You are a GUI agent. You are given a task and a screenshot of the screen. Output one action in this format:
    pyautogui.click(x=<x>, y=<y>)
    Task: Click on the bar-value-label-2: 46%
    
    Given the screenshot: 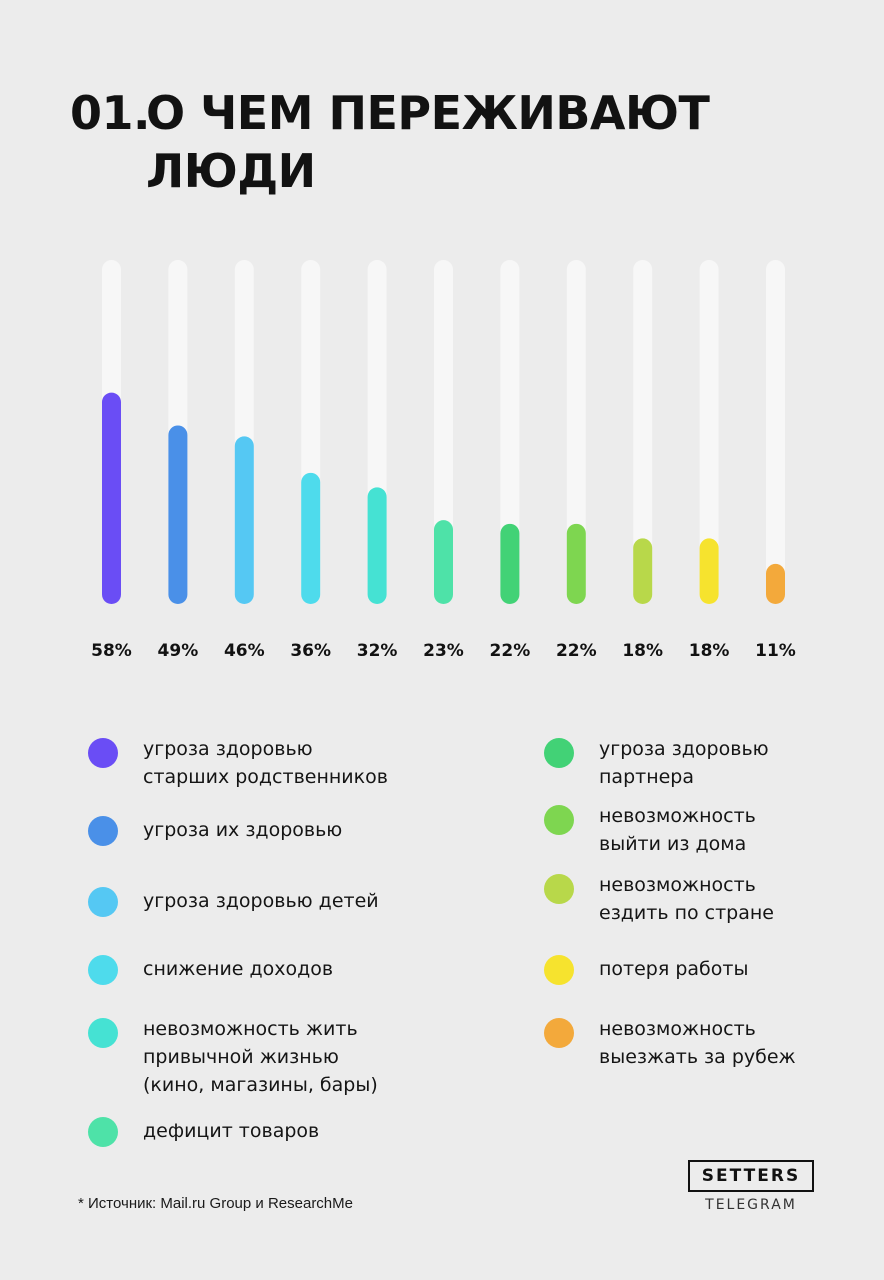 What is the action you would take?
    pyautogui.click(x=244, y=651)
    